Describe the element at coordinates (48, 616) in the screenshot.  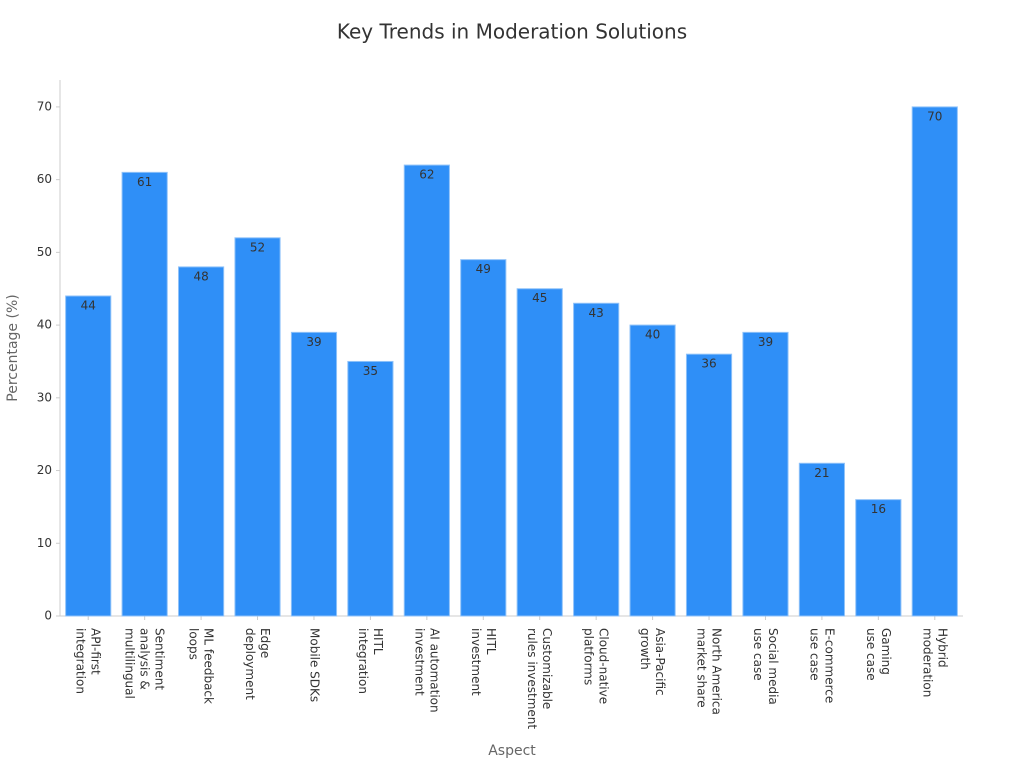
I see `y-tick-label: 0` at that location.